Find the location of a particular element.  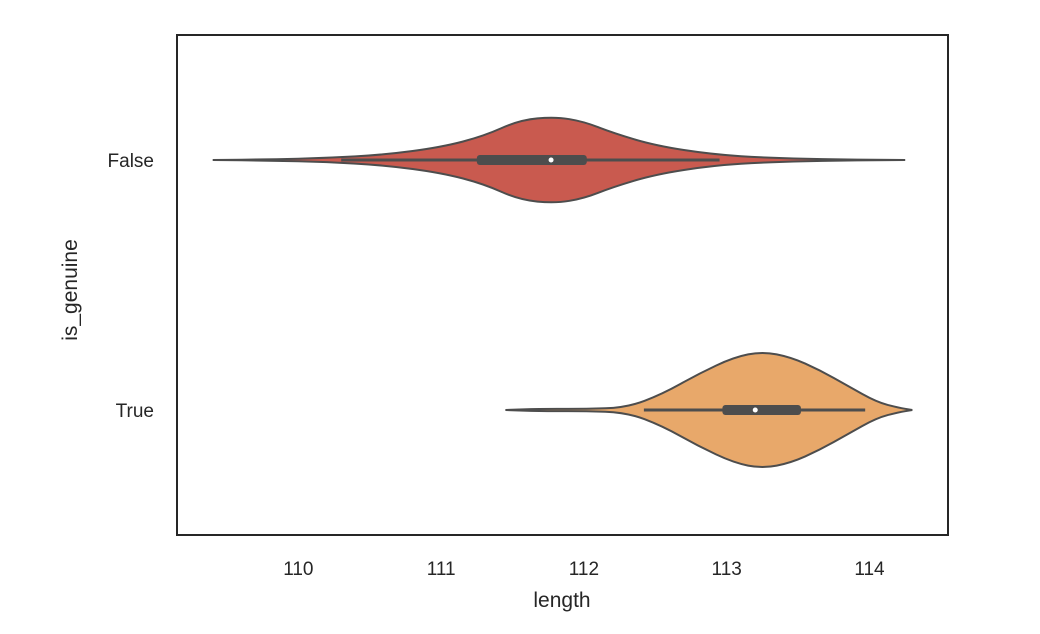

iqr-box-true is located at coordinates (761, 410).